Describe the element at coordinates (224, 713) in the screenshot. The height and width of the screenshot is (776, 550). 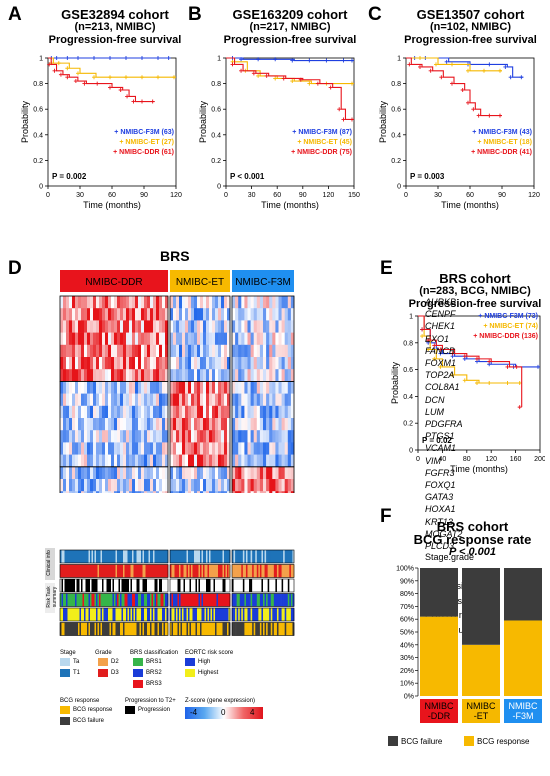
I see `z-gradient` at that location.